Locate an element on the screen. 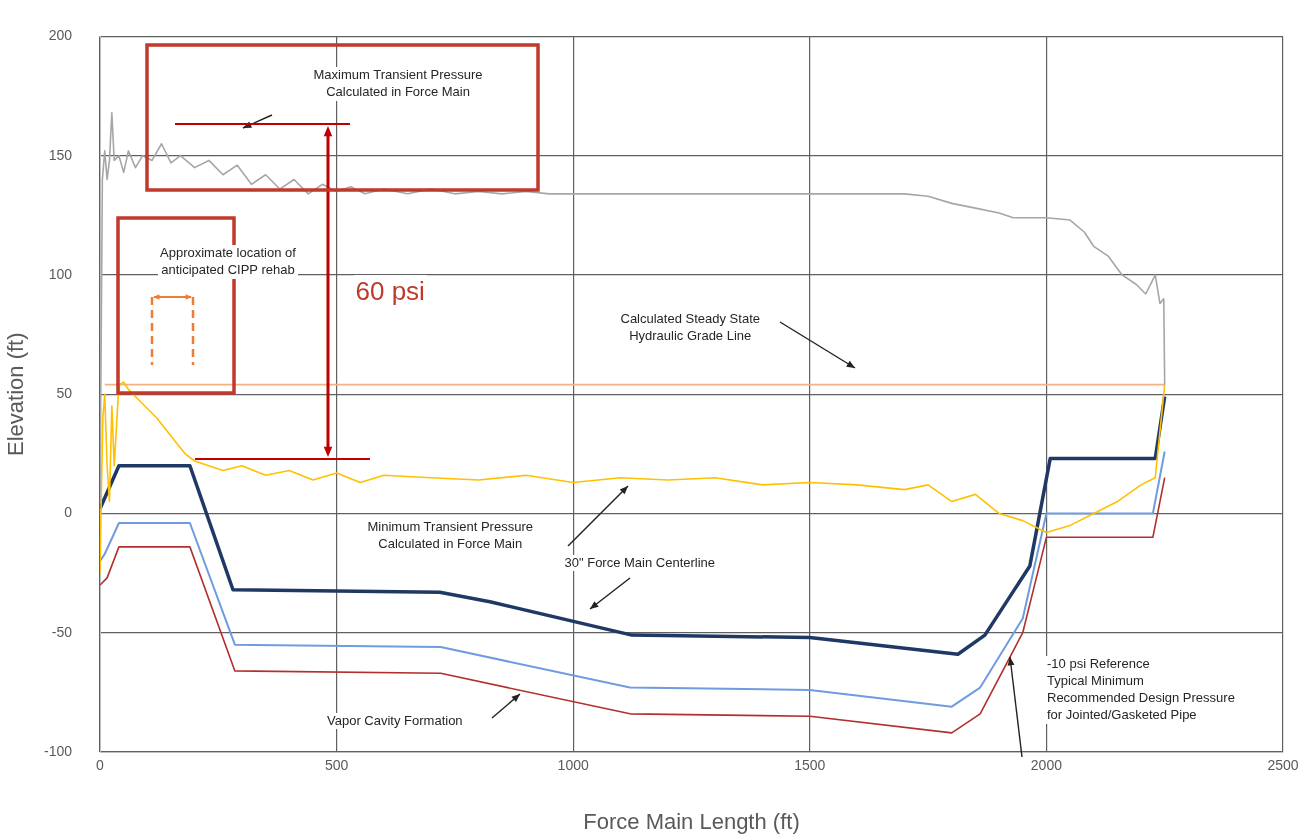 The height and width of the screenshot is (840, 1312). y-axis-title: Elevation (ft) is located at coordinates (16, 394).